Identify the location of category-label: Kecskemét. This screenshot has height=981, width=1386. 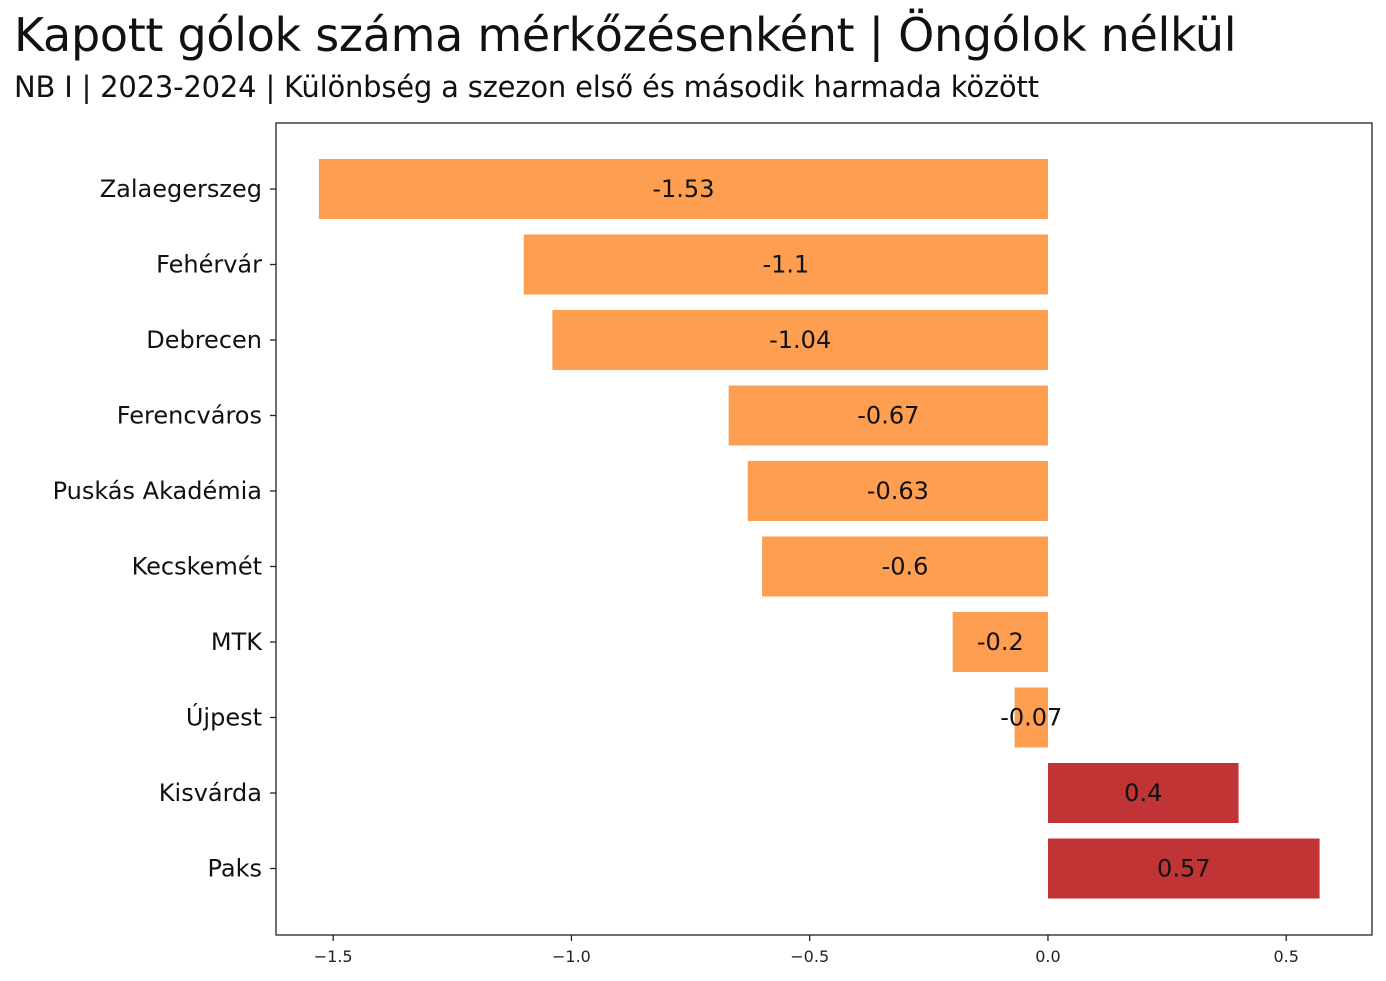
(197, 567).